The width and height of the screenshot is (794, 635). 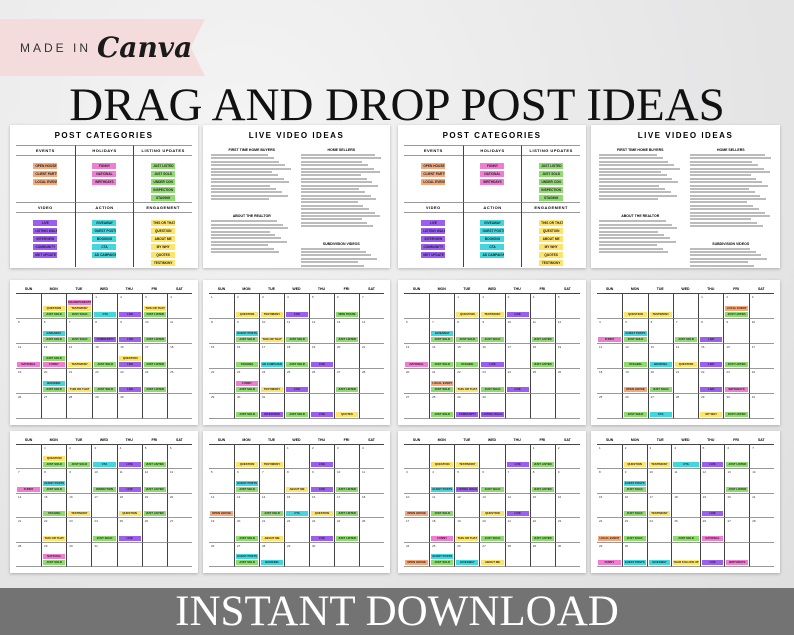 I want to click on post-tag: COMMUNITY, so click(x=467, y=414).